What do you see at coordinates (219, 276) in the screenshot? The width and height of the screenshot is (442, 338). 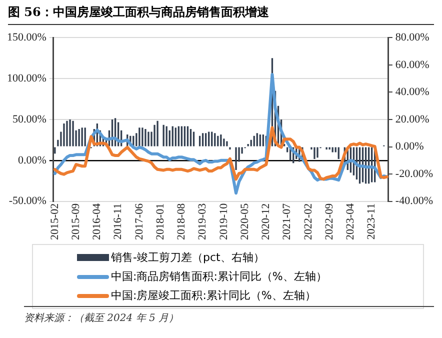 I see `legend-label: 中国:商品房销售面积:累计同比（%、左轴）` at bounding box center [219, 276].